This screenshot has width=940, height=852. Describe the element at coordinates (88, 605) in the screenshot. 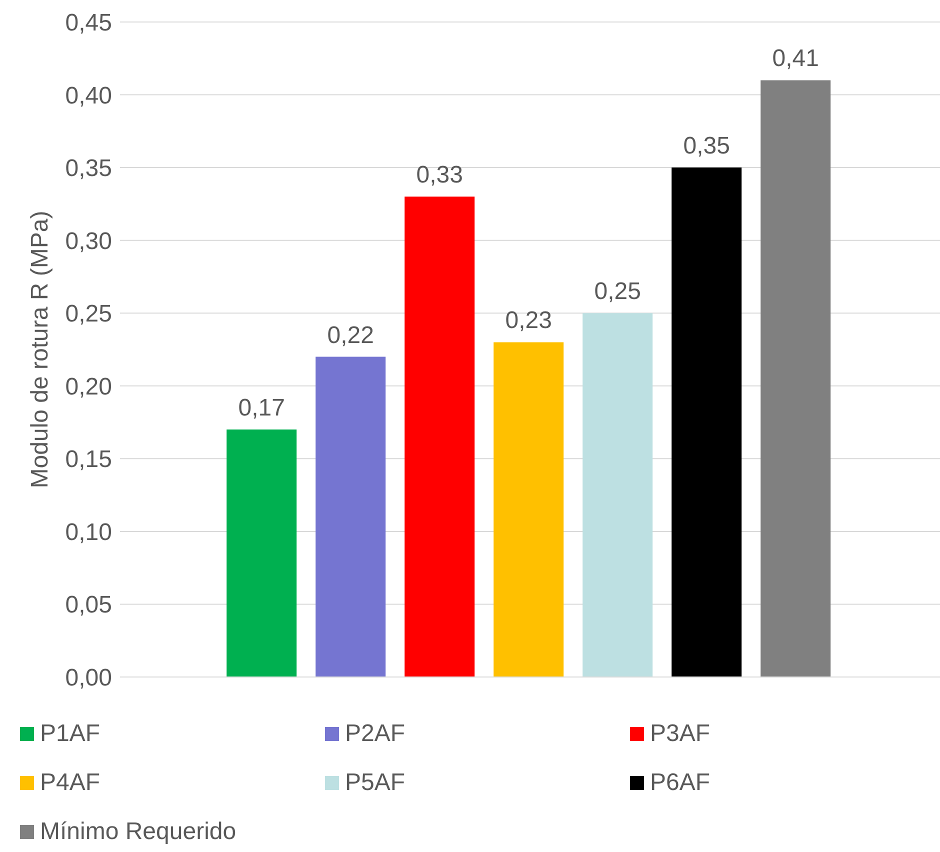

I see `y-tick-label: 0,05` at that location.